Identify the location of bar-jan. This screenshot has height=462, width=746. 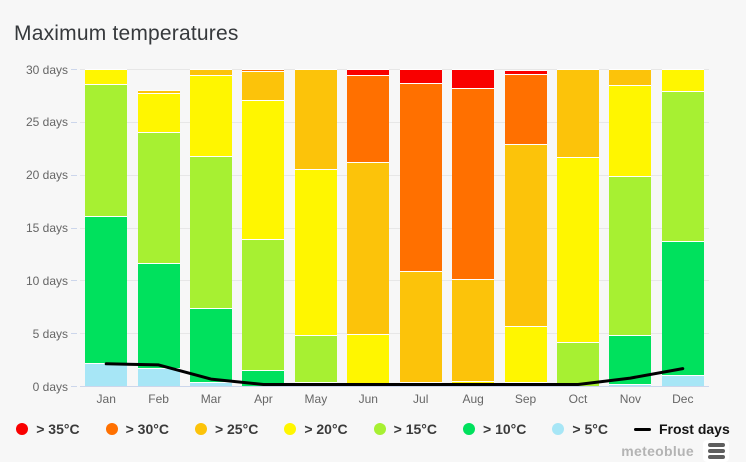
(106, 227).